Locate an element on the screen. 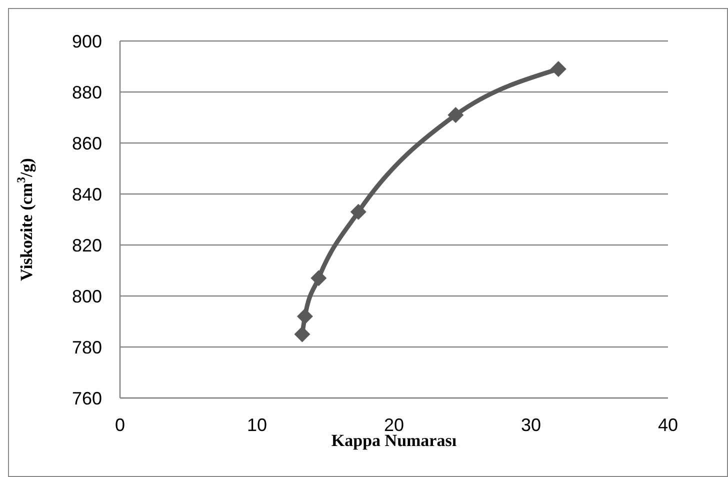 The image size is (728, 477). y-tick-label: 760 is located at coordinates (87, 398).